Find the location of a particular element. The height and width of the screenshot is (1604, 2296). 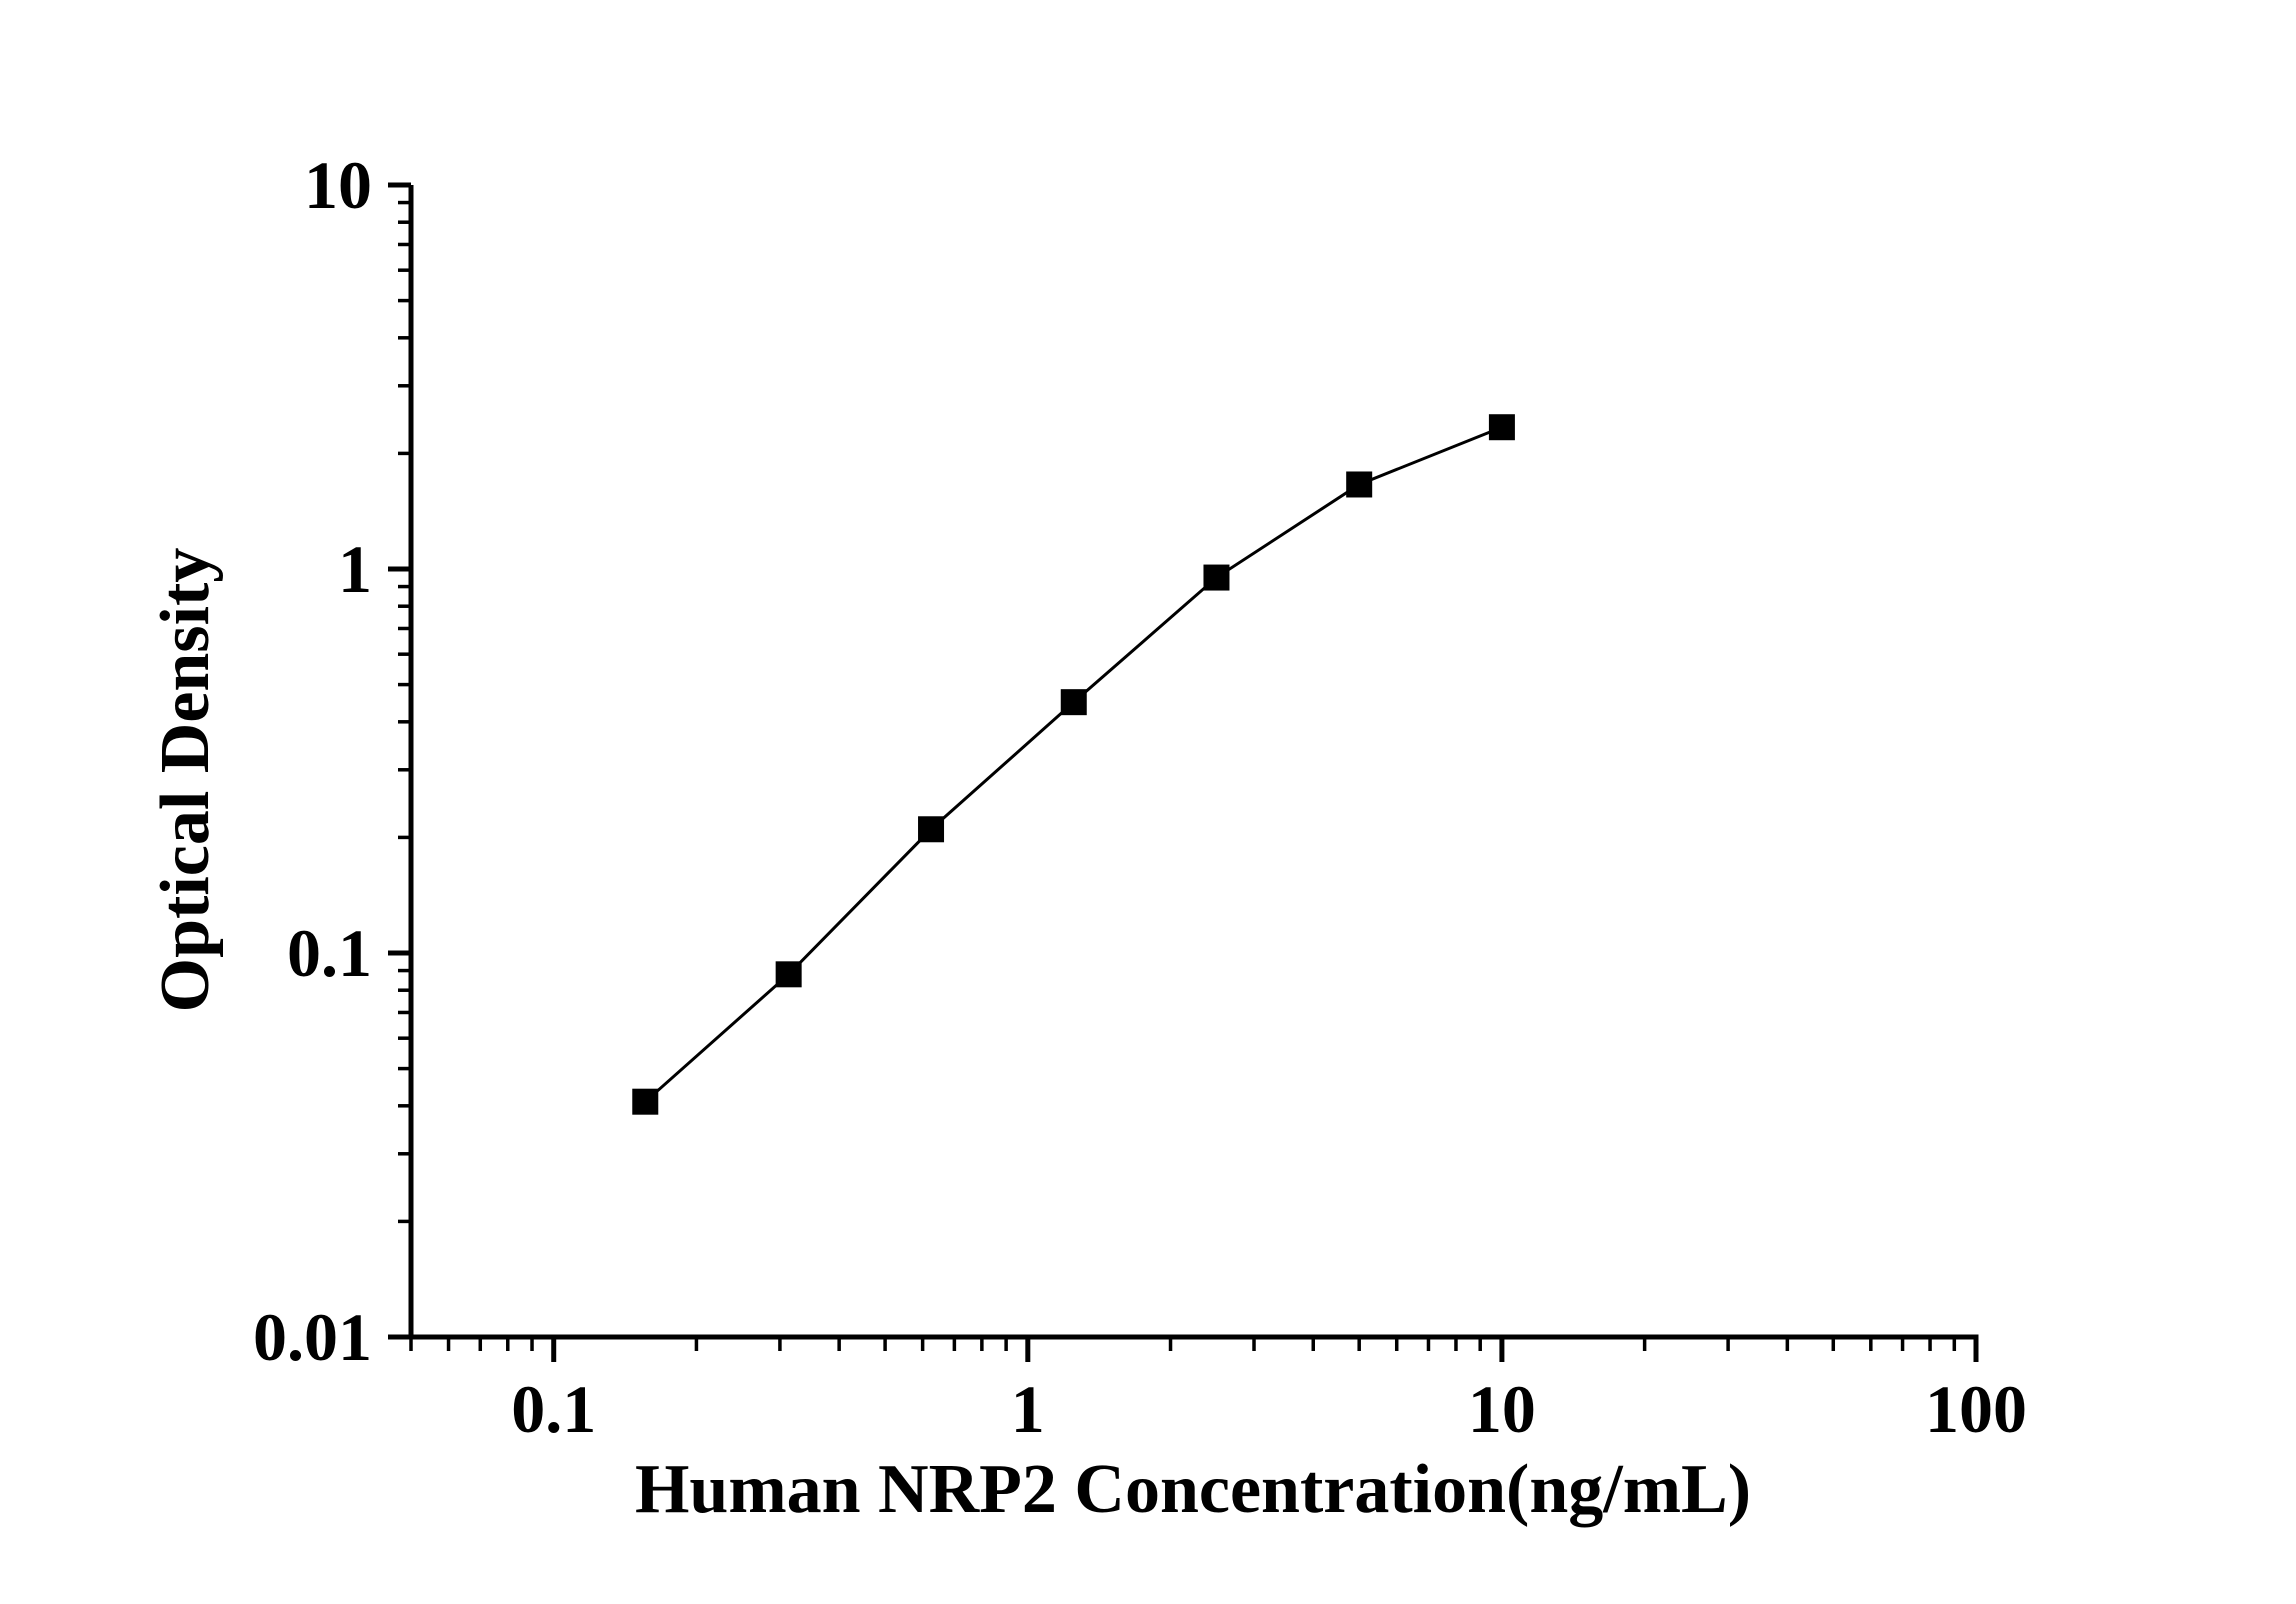

x-tick-label-1: 1 is located at coordinates (1028, 1409).